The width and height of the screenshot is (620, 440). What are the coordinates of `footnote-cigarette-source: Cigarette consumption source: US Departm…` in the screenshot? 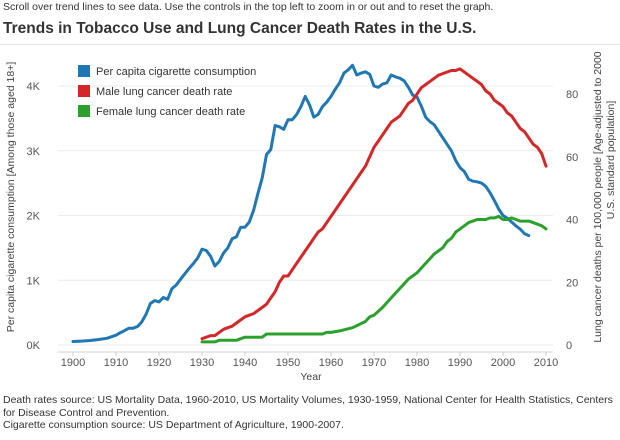 It's located at (173, 425).